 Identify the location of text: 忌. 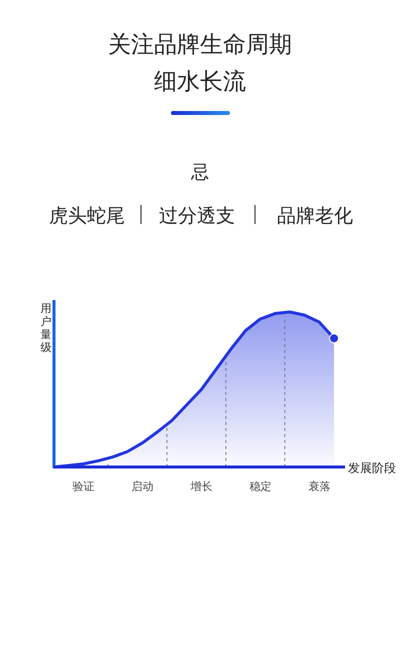
(199, 172).